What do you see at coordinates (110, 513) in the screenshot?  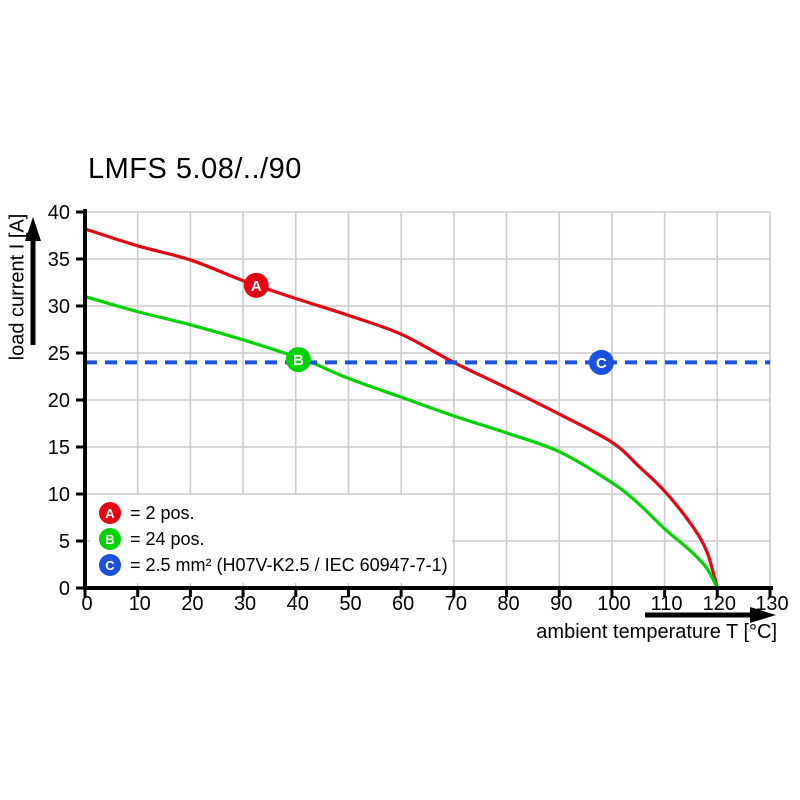 I see `legend-marker-a-icon: A` at bounding box center [110, 513].